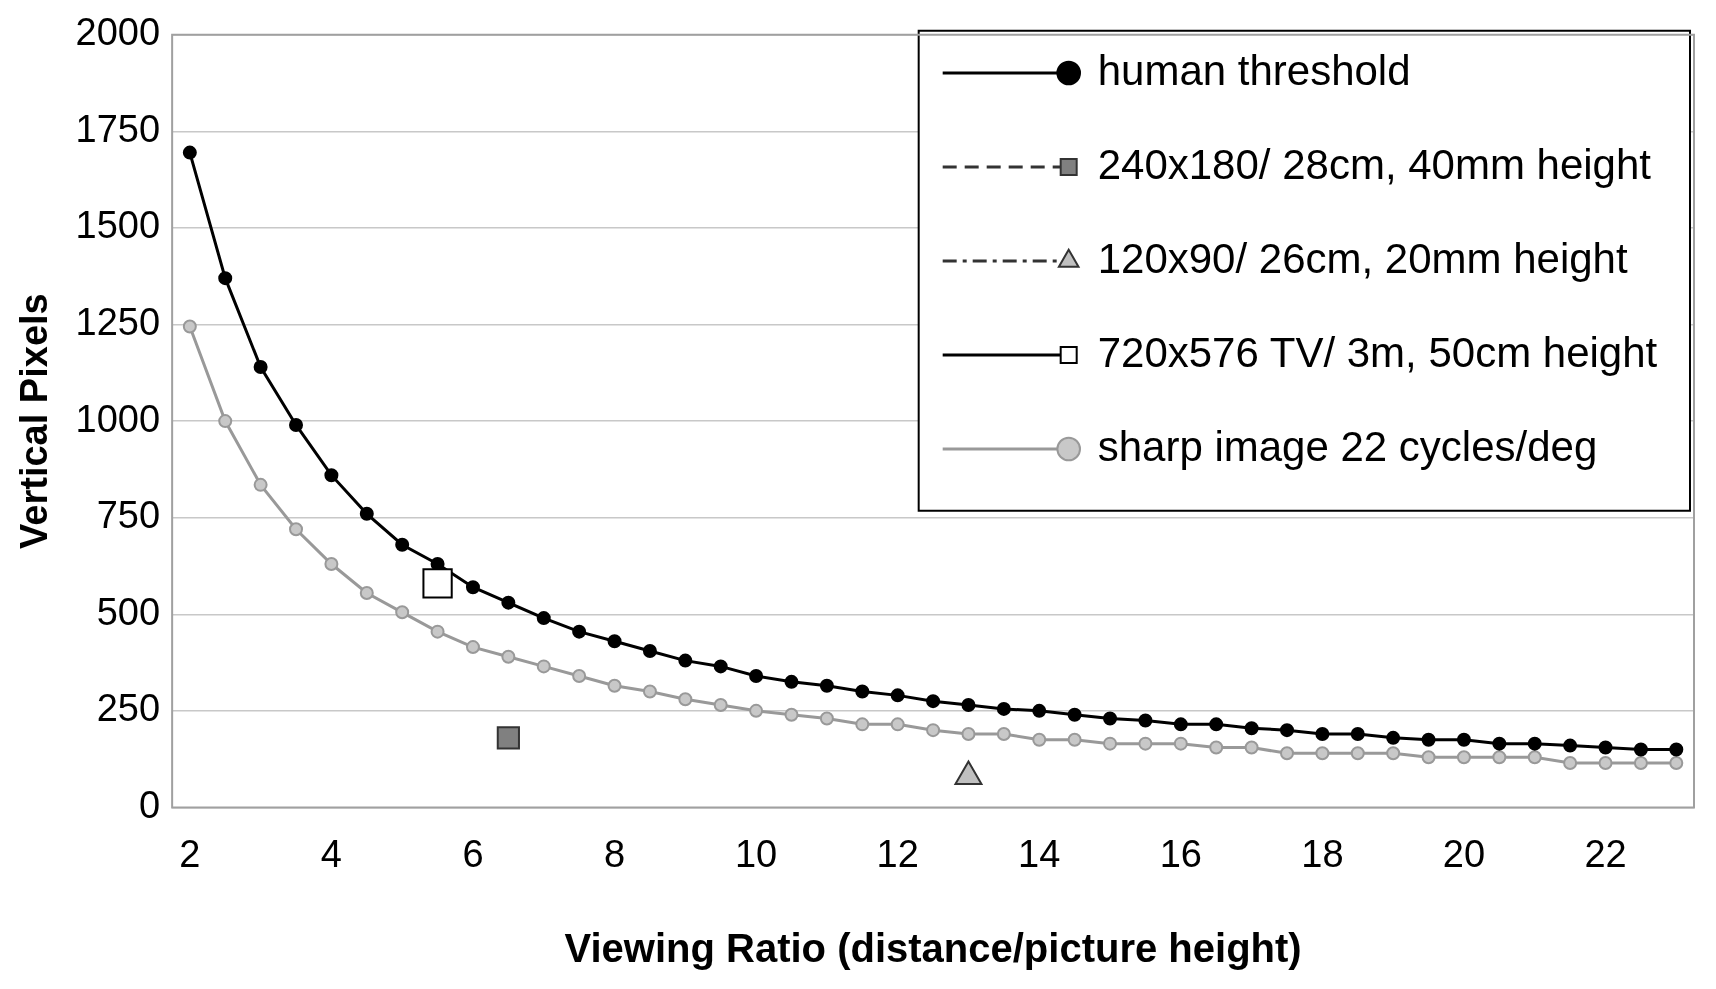  What do you see at coordinates (149, 804) in the screenshot?
I see `y-tick-label: 0` at bounding box center [149, 804].